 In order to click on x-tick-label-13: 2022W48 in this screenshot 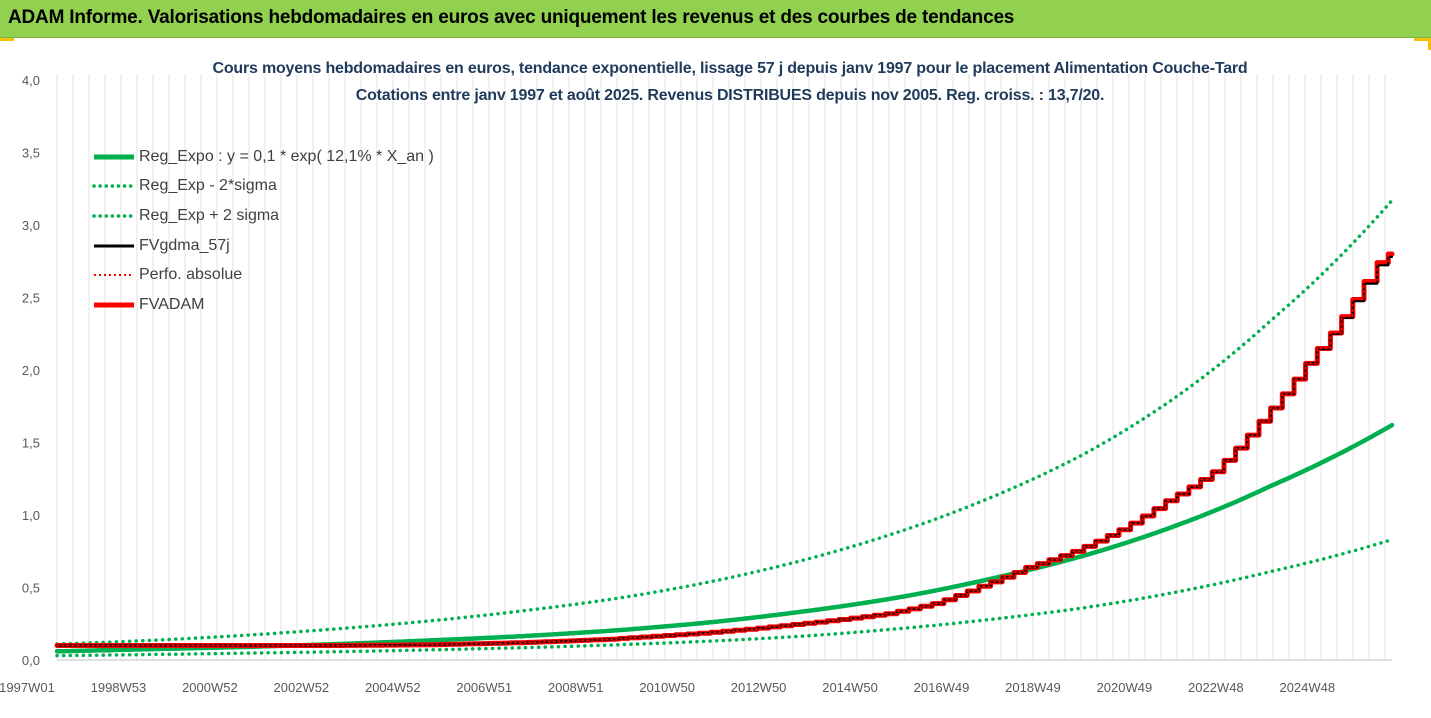, I will do `click(1216, 687)`.